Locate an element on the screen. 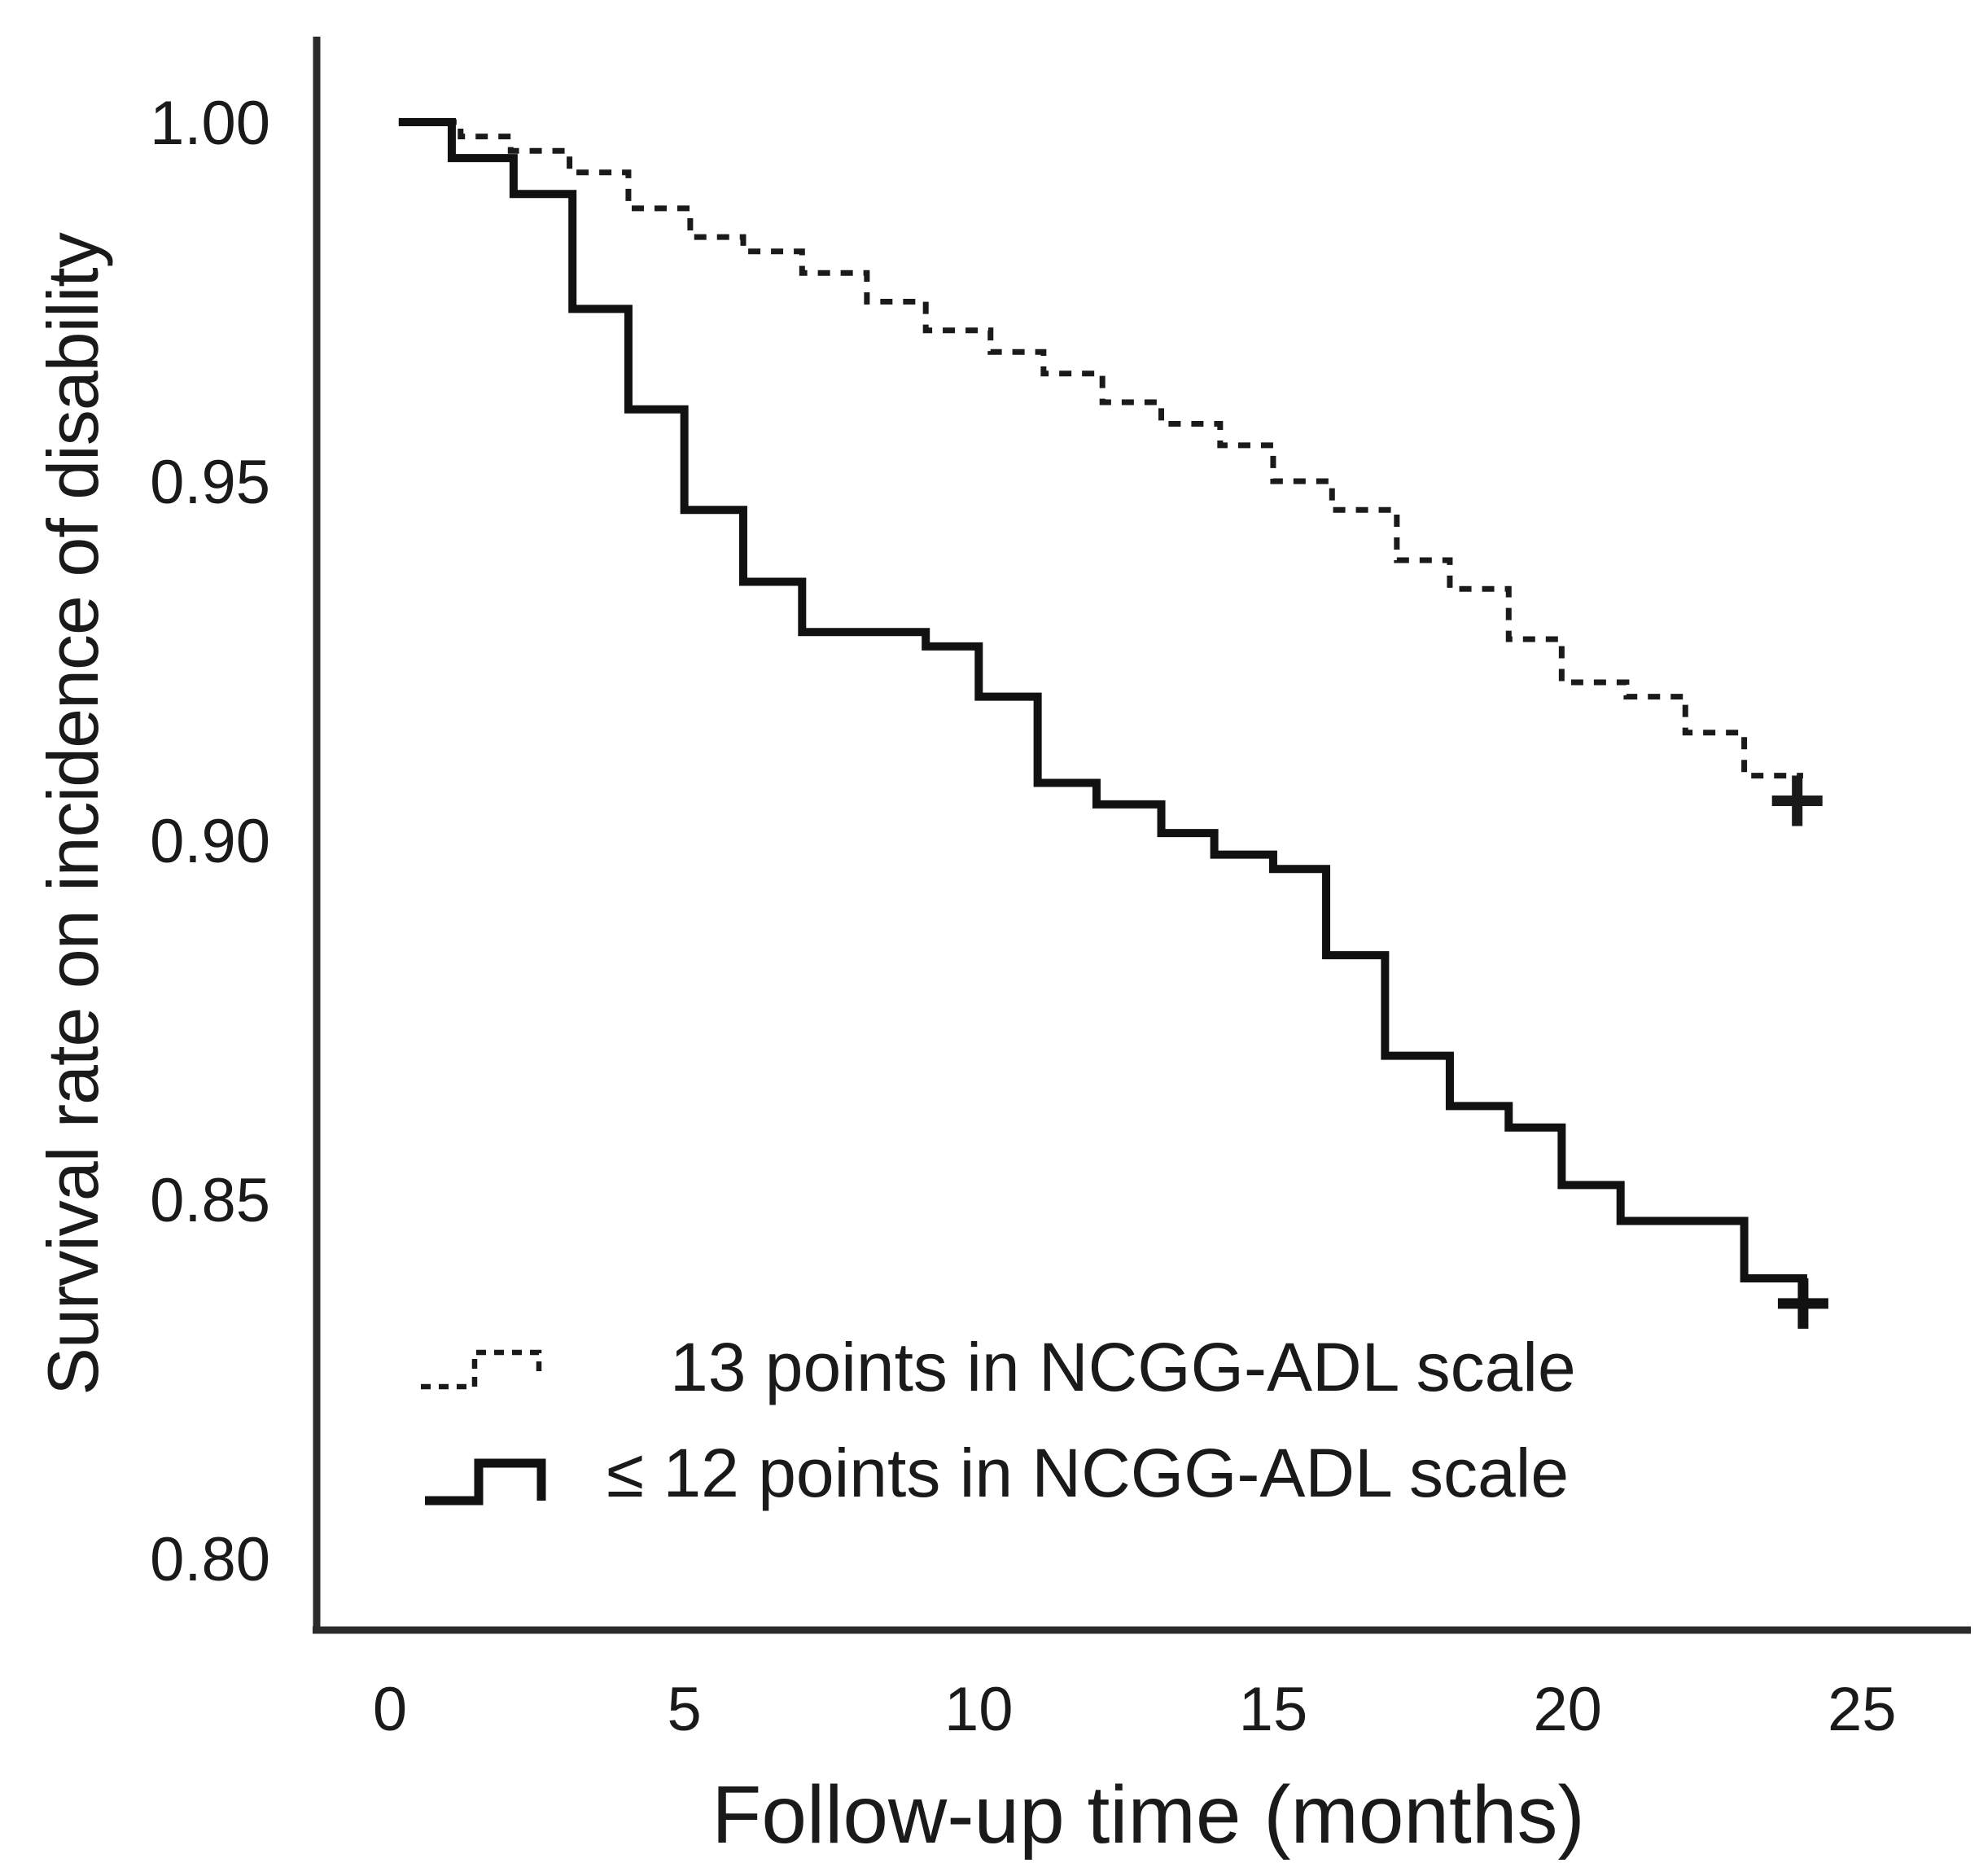  y-tick-label-0.95: 0.95 is located at coordinates (210, 483).